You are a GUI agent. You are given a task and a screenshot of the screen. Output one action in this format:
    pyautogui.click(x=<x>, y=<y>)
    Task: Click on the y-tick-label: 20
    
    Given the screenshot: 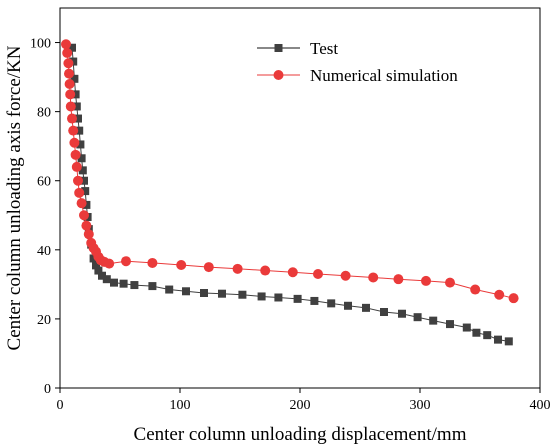 What is the action you would take?
    pyautogui.click(x=44, y=320)
    